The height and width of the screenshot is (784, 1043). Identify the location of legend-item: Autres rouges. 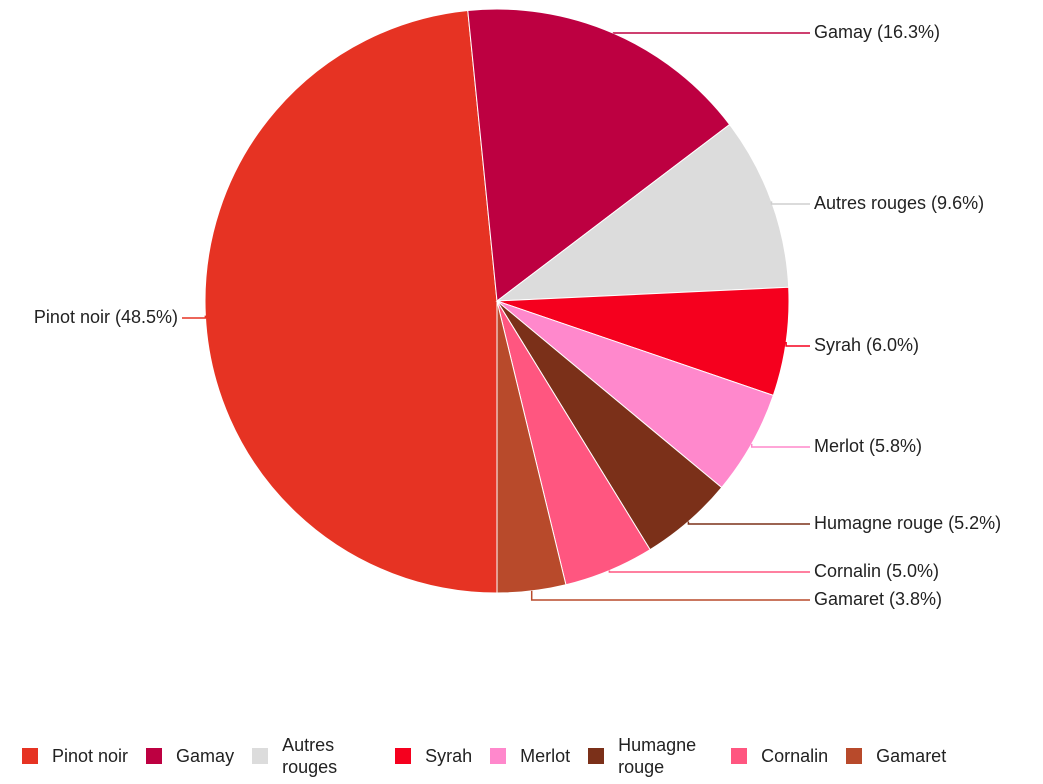
(314, 756).